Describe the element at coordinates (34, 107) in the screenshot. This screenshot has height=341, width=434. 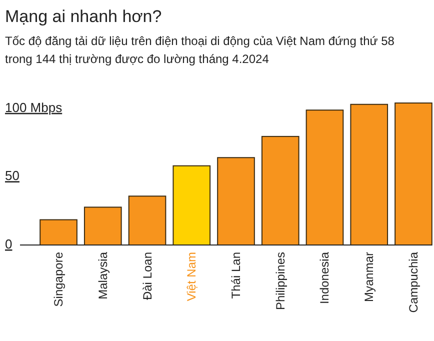
I see `y-tick-label: 100 Mbps` at that location.